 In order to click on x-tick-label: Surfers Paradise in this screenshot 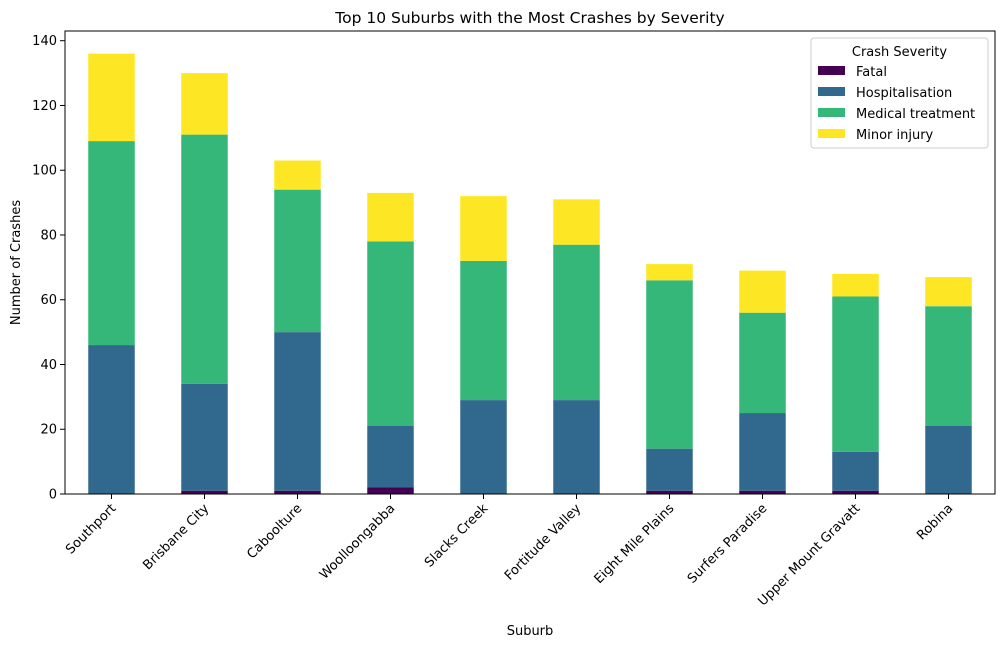, I will do `click(727, 543)`.